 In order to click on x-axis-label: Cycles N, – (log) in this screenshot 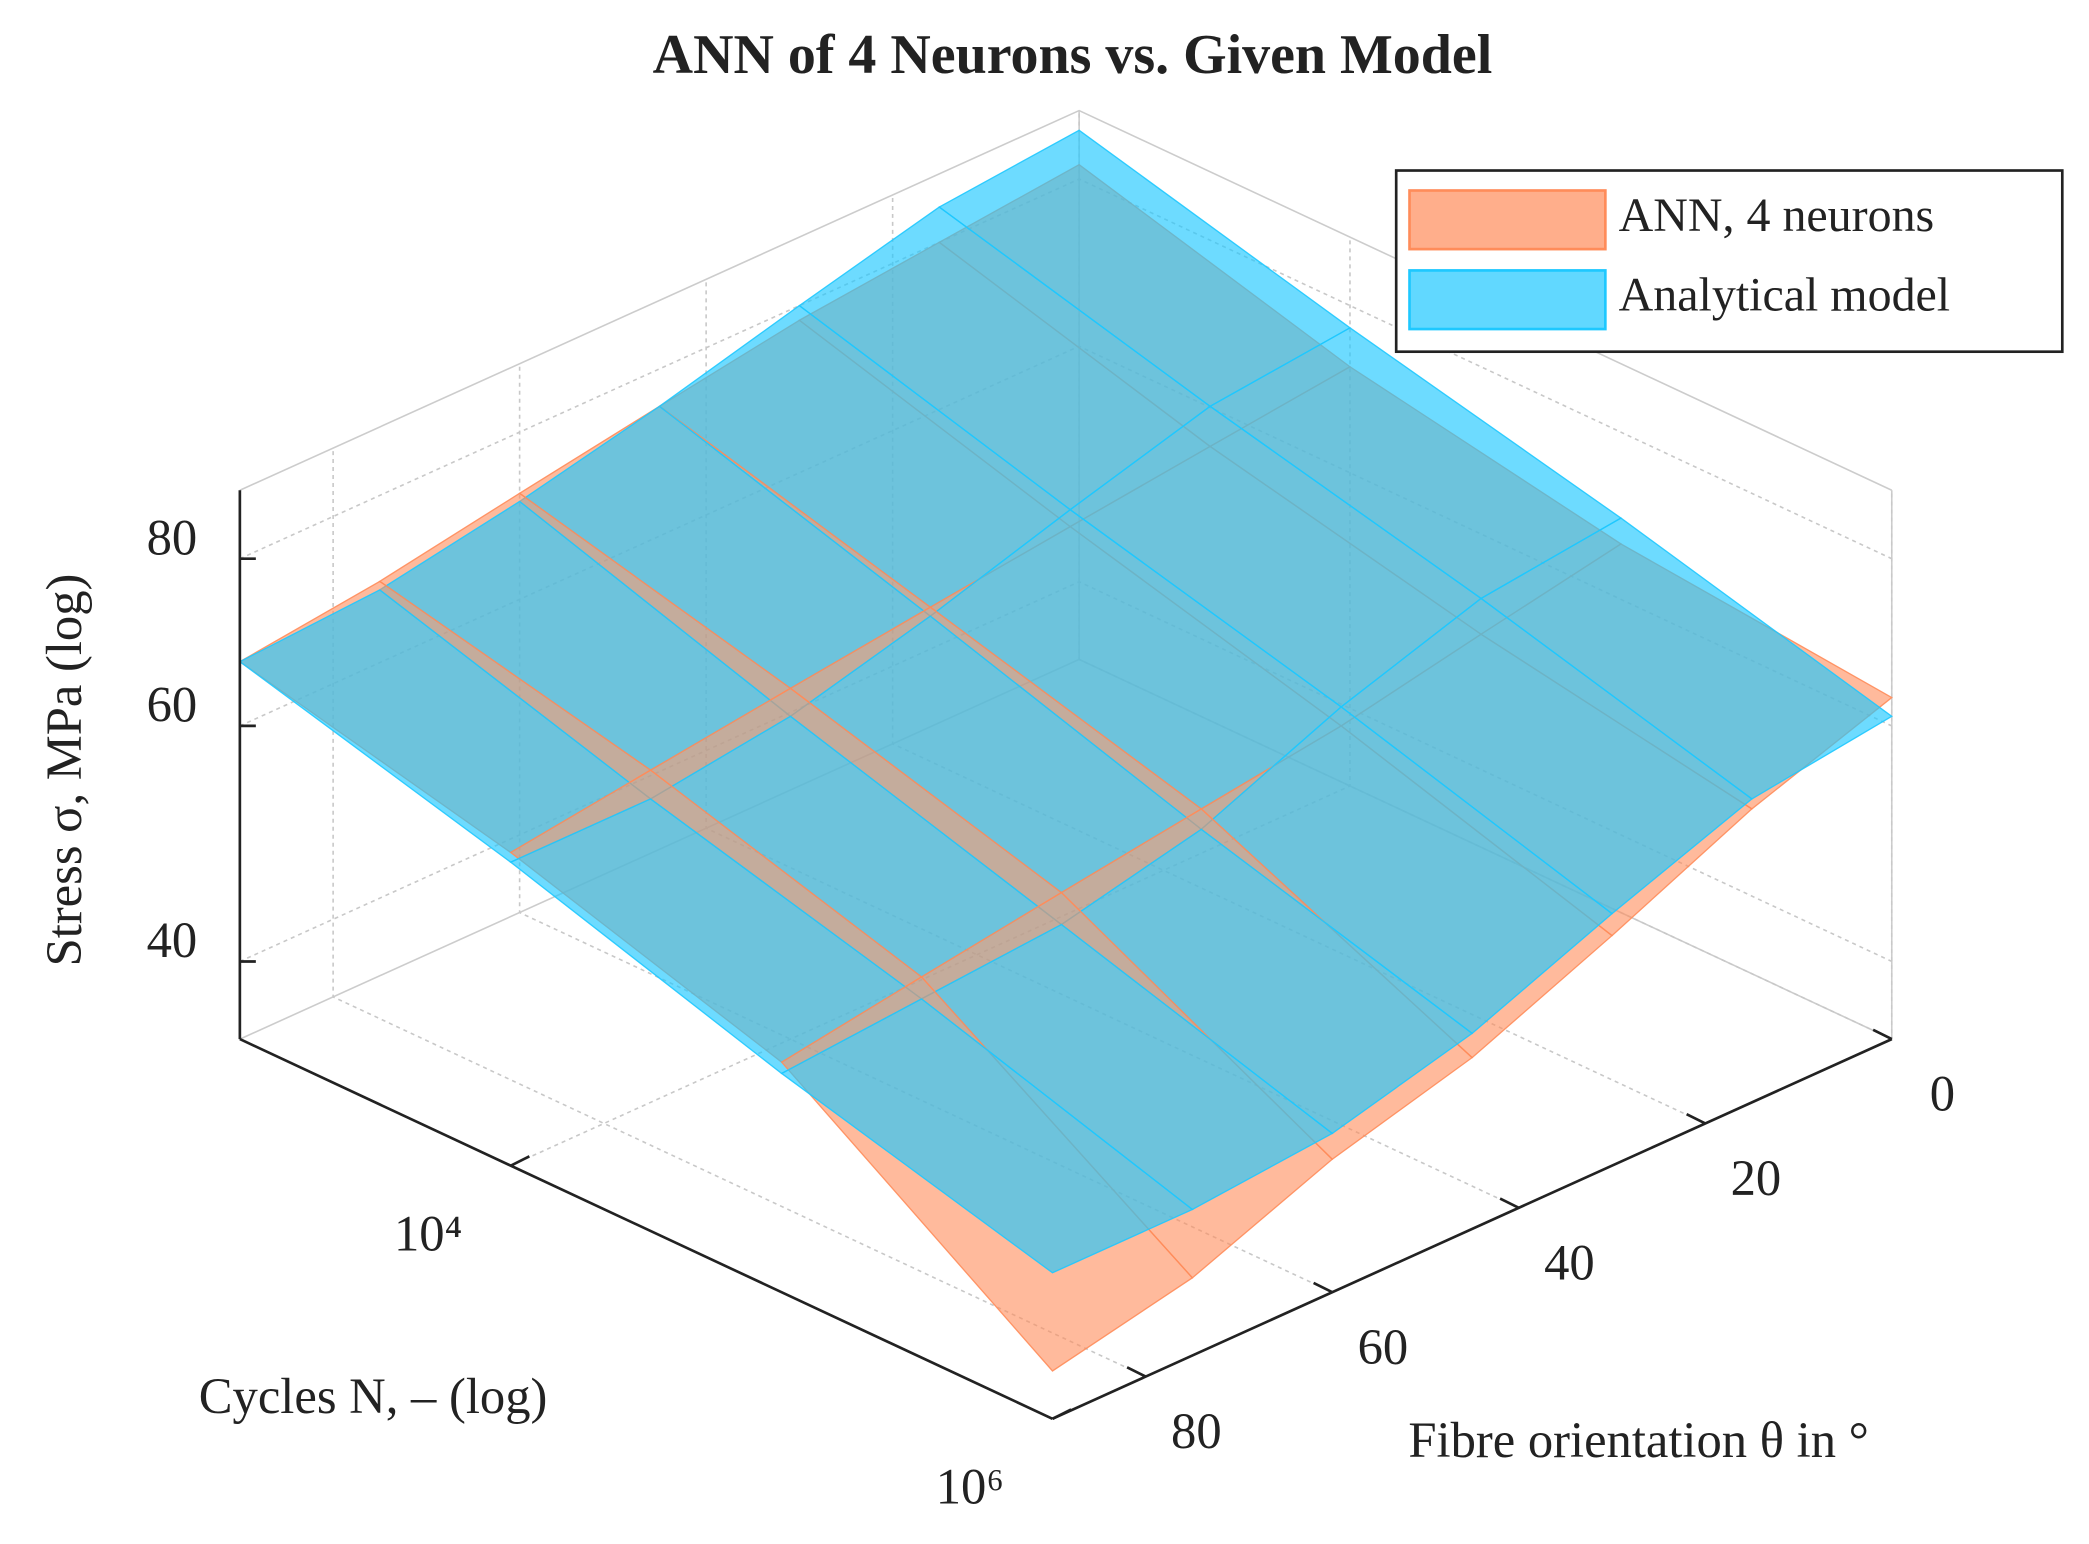, I will do `click(373, 1396)`.